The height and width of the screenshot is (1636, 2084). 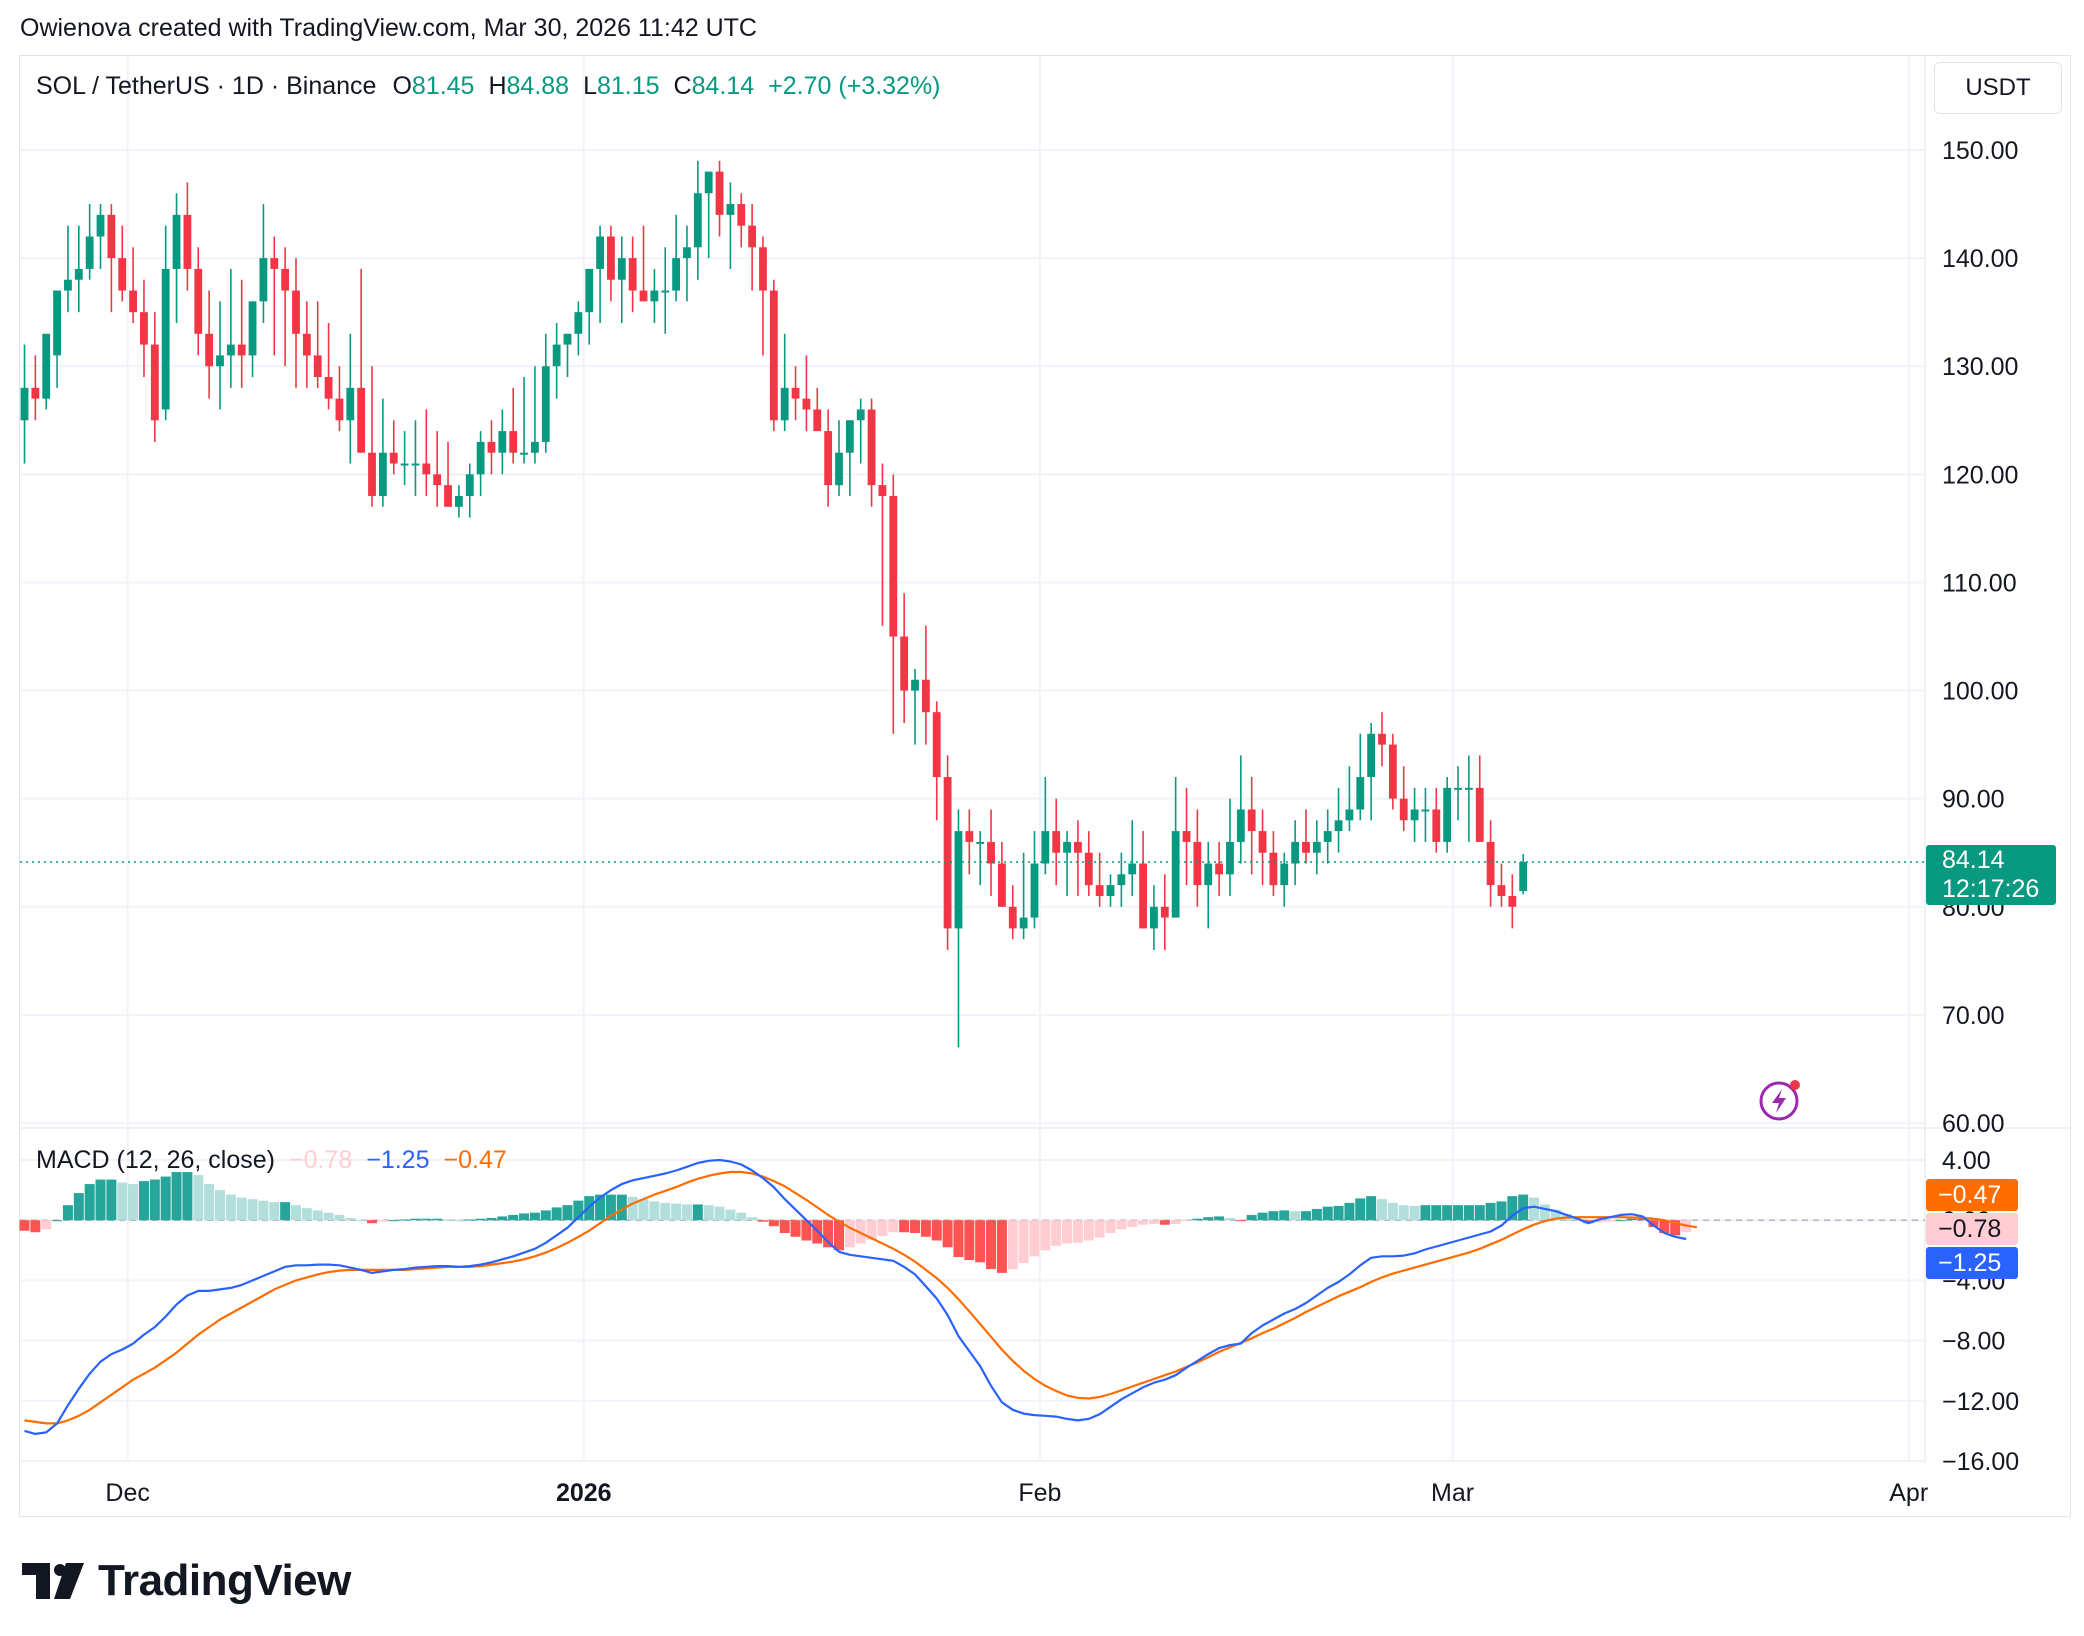 I want to click on macd-line-value: −1.25, so click(x=398, y=1160).